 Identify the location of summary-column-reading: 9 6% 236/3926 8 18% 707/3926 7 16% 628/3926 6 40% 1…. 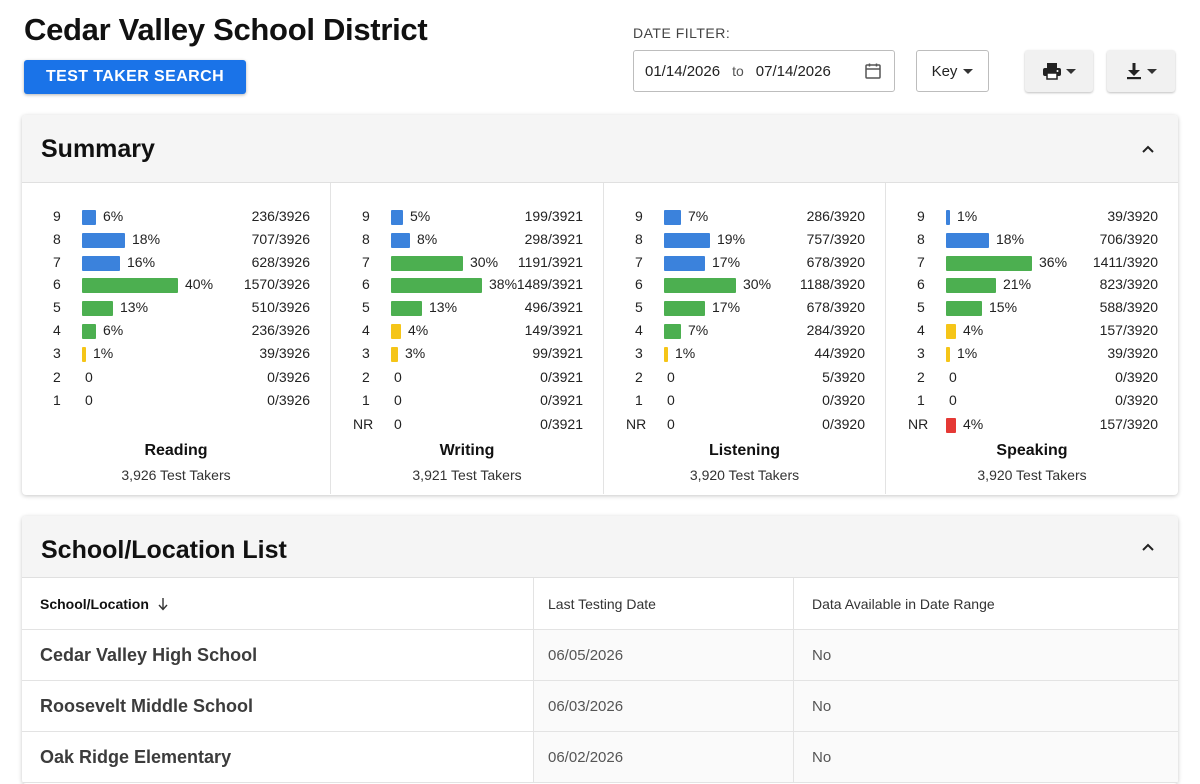
(176, 338).